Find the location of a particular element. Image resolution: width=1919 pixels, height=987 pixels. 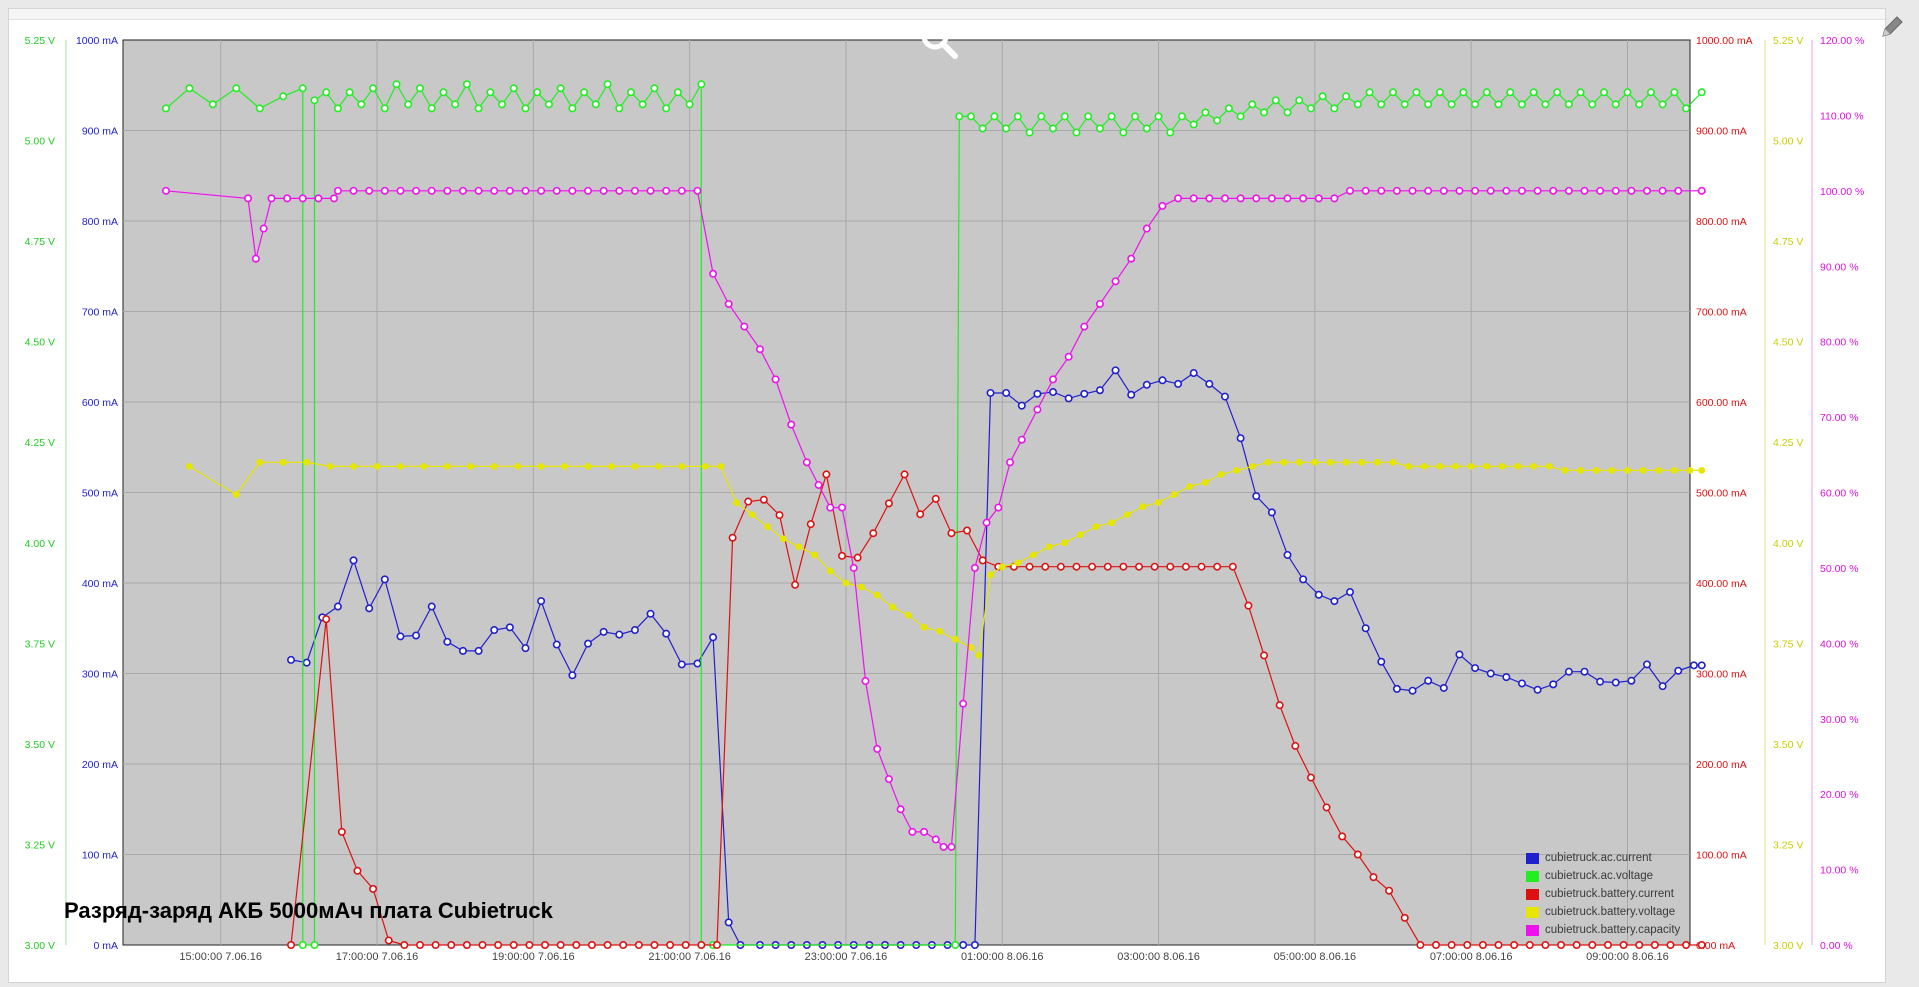

magnifier-icon is located at coordinates (939, 40).